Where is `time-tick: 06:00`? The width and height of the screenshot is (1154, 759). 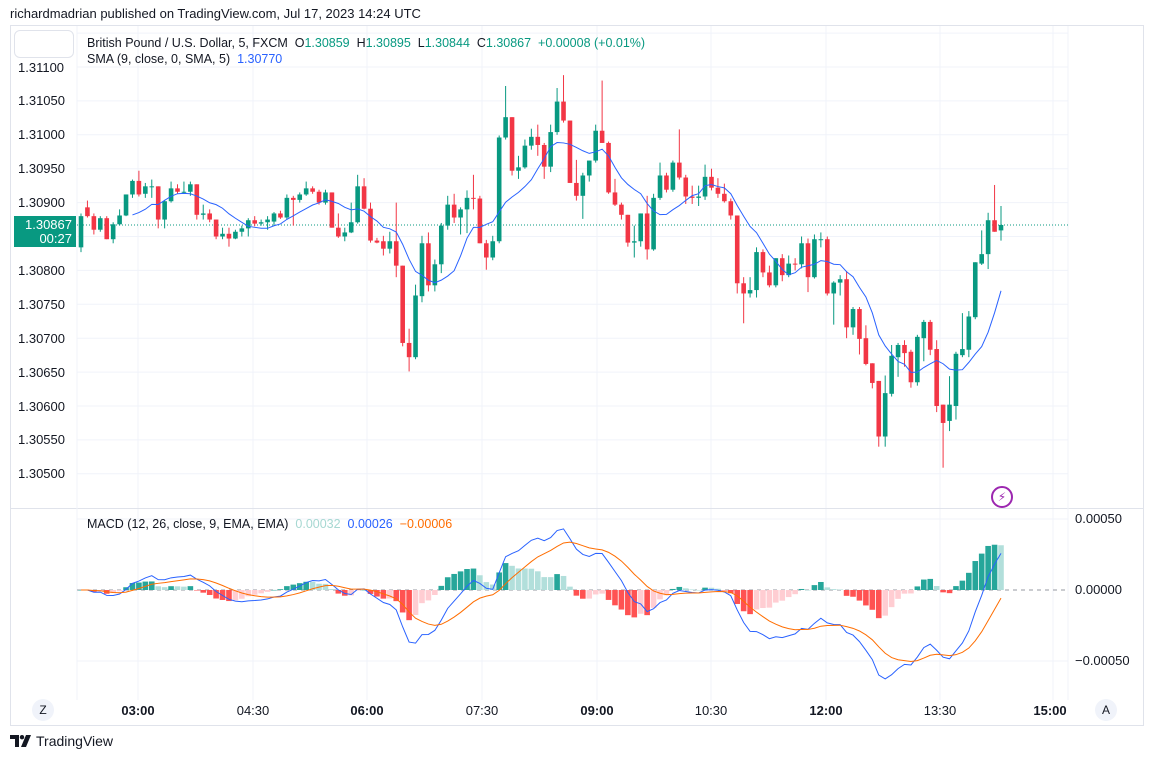 time-tick: 06:00 is located at coordinates (367, 710).